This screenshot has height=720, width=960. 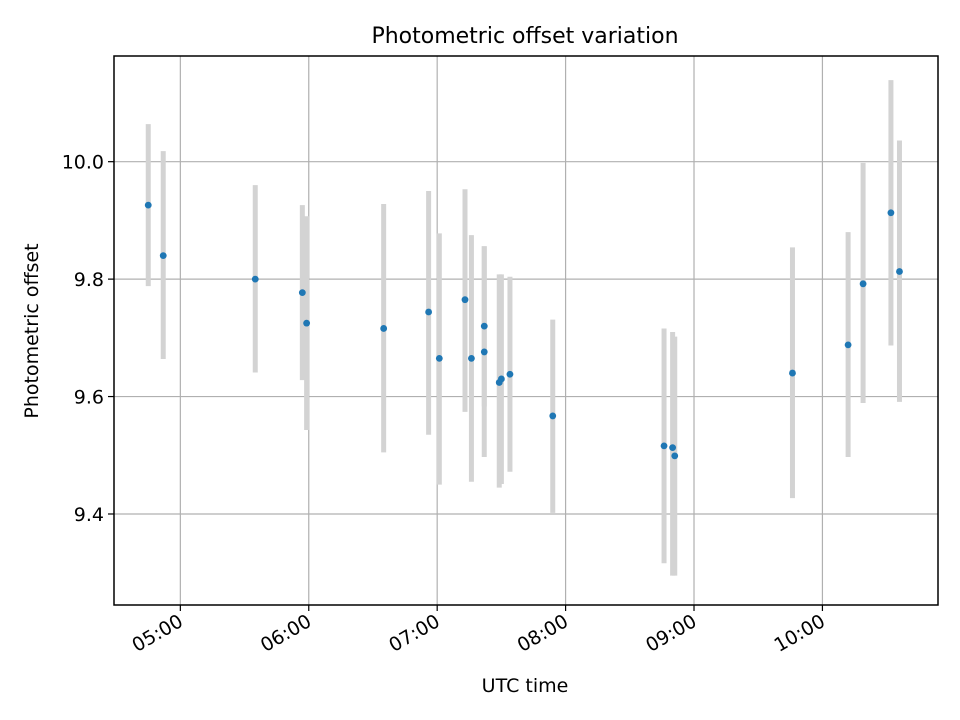 What do you see at coordinates (525, 686) in the screenshot?
I see `x-axis-label: UTC time` at bounding box center [525, 686].